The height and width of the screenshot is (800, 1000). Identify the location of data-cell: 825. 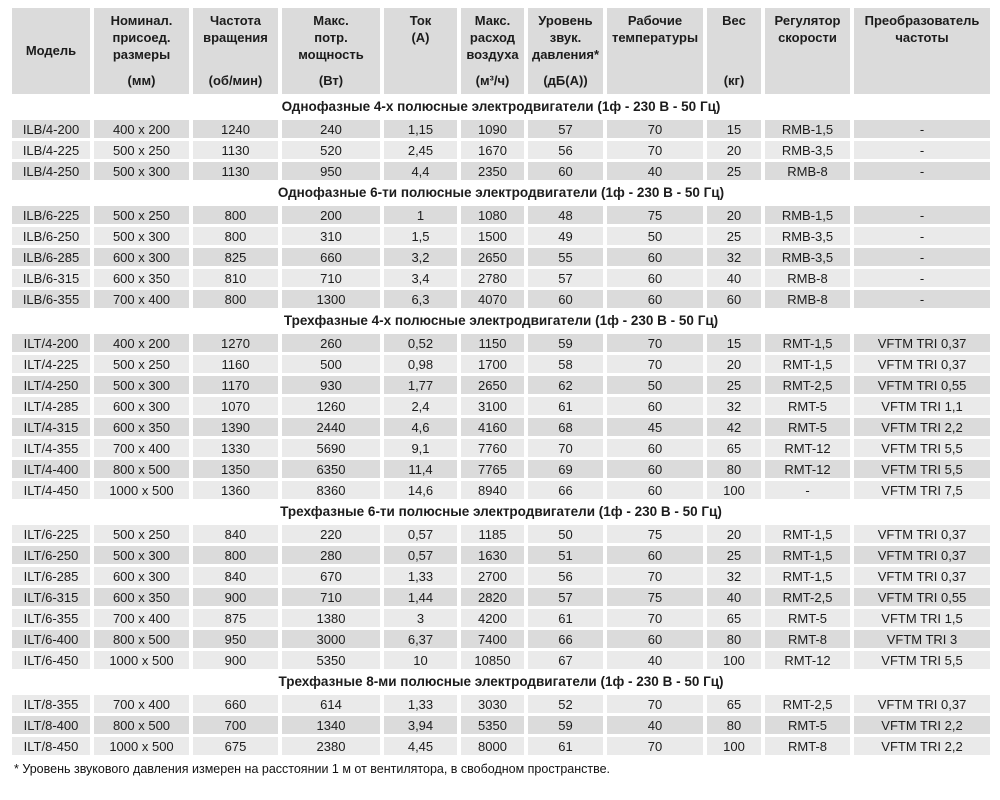
(235, 257).